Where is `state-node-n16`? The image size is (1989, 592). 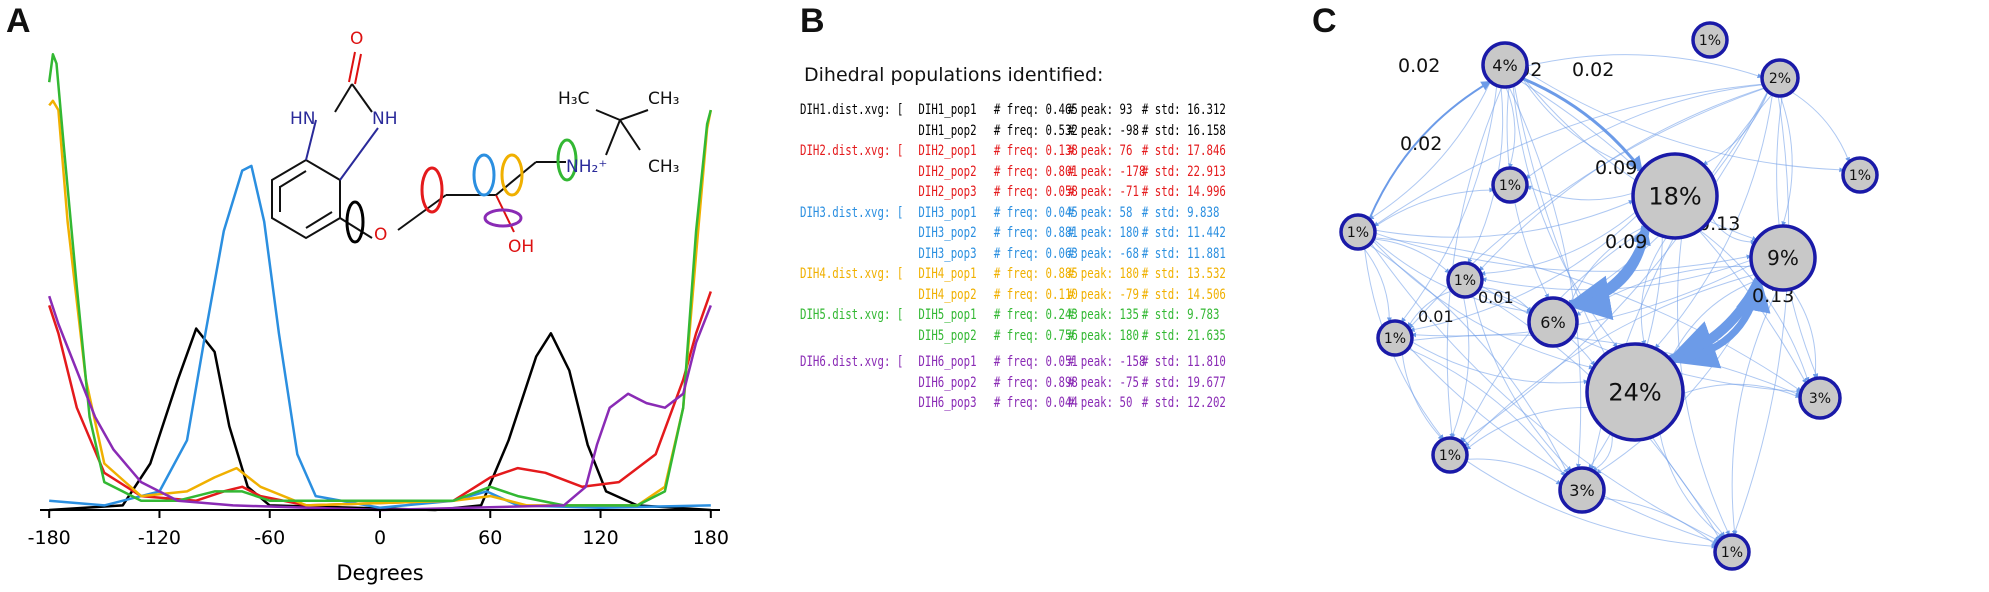
state-node-n16 is located at coordinates (1732, 552).